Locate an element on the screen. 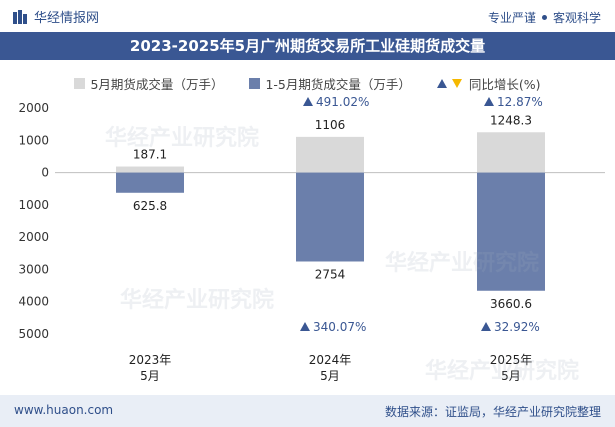  tagline-right: 客观科学 is located at coordinates (576, 18).